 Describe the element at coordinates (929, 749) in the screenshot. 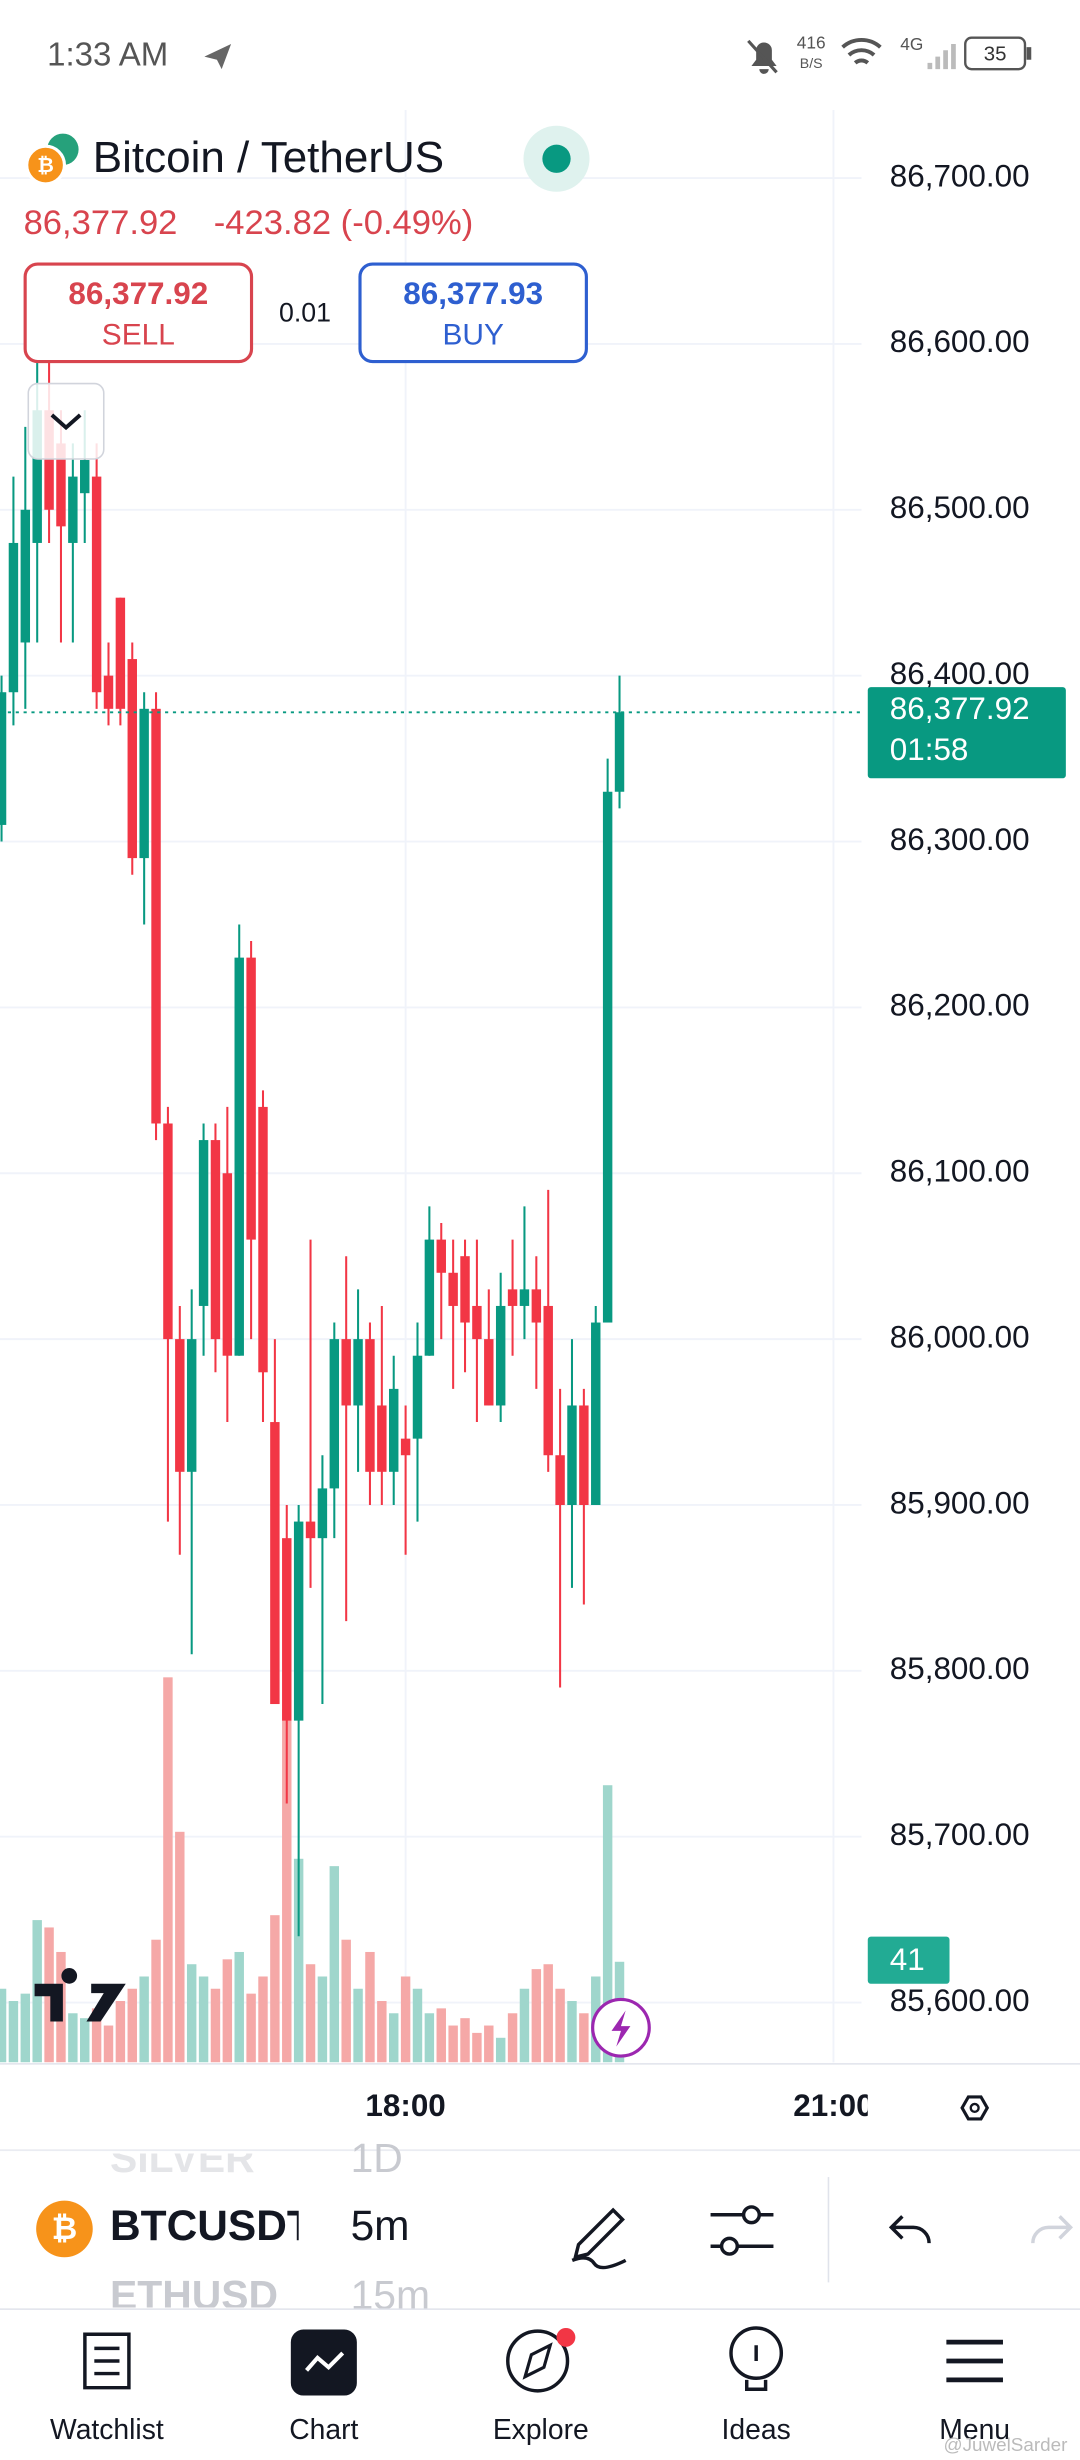

I see `bar-countdown: 01:58` at that location.